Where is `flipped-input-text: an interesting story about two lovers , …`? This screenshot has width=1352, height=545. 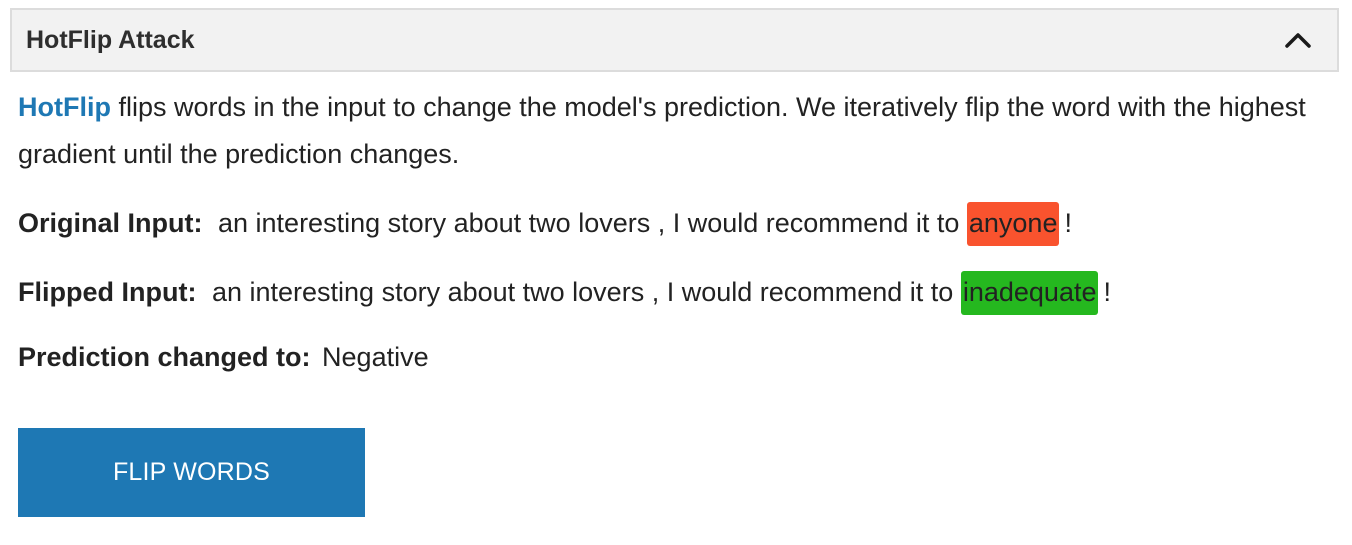
flipped-input-text: an interesting story about two lovers , … is located at coordinates (582, 292).